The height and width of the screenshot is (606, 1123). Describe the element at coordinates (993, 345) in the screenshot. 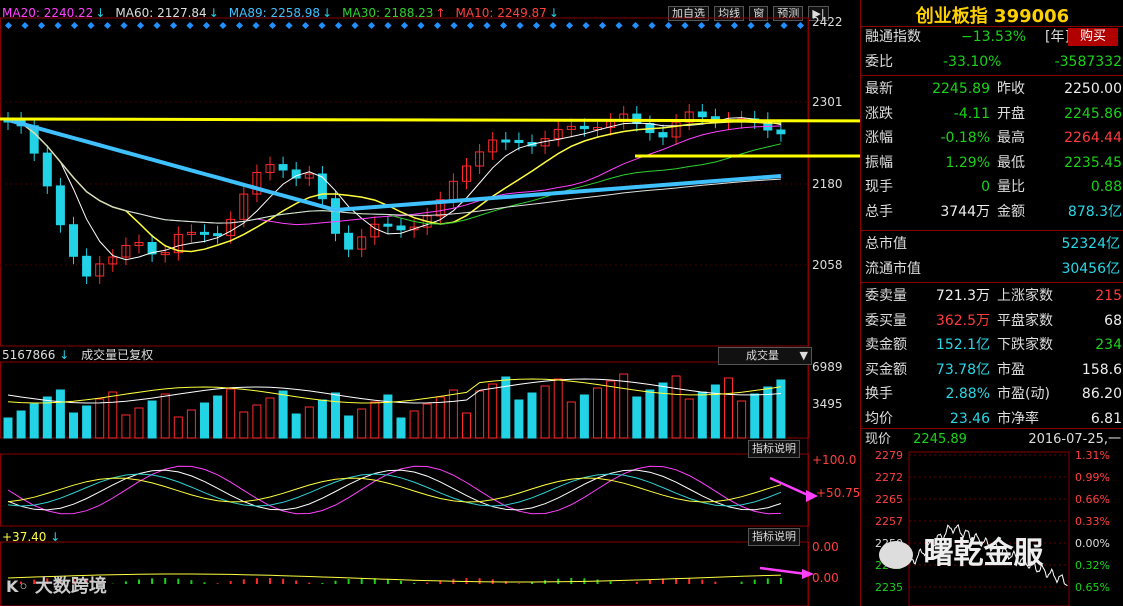

I see `quote-row: 卖金额 152.1亿 下跌家数 234` at that location.